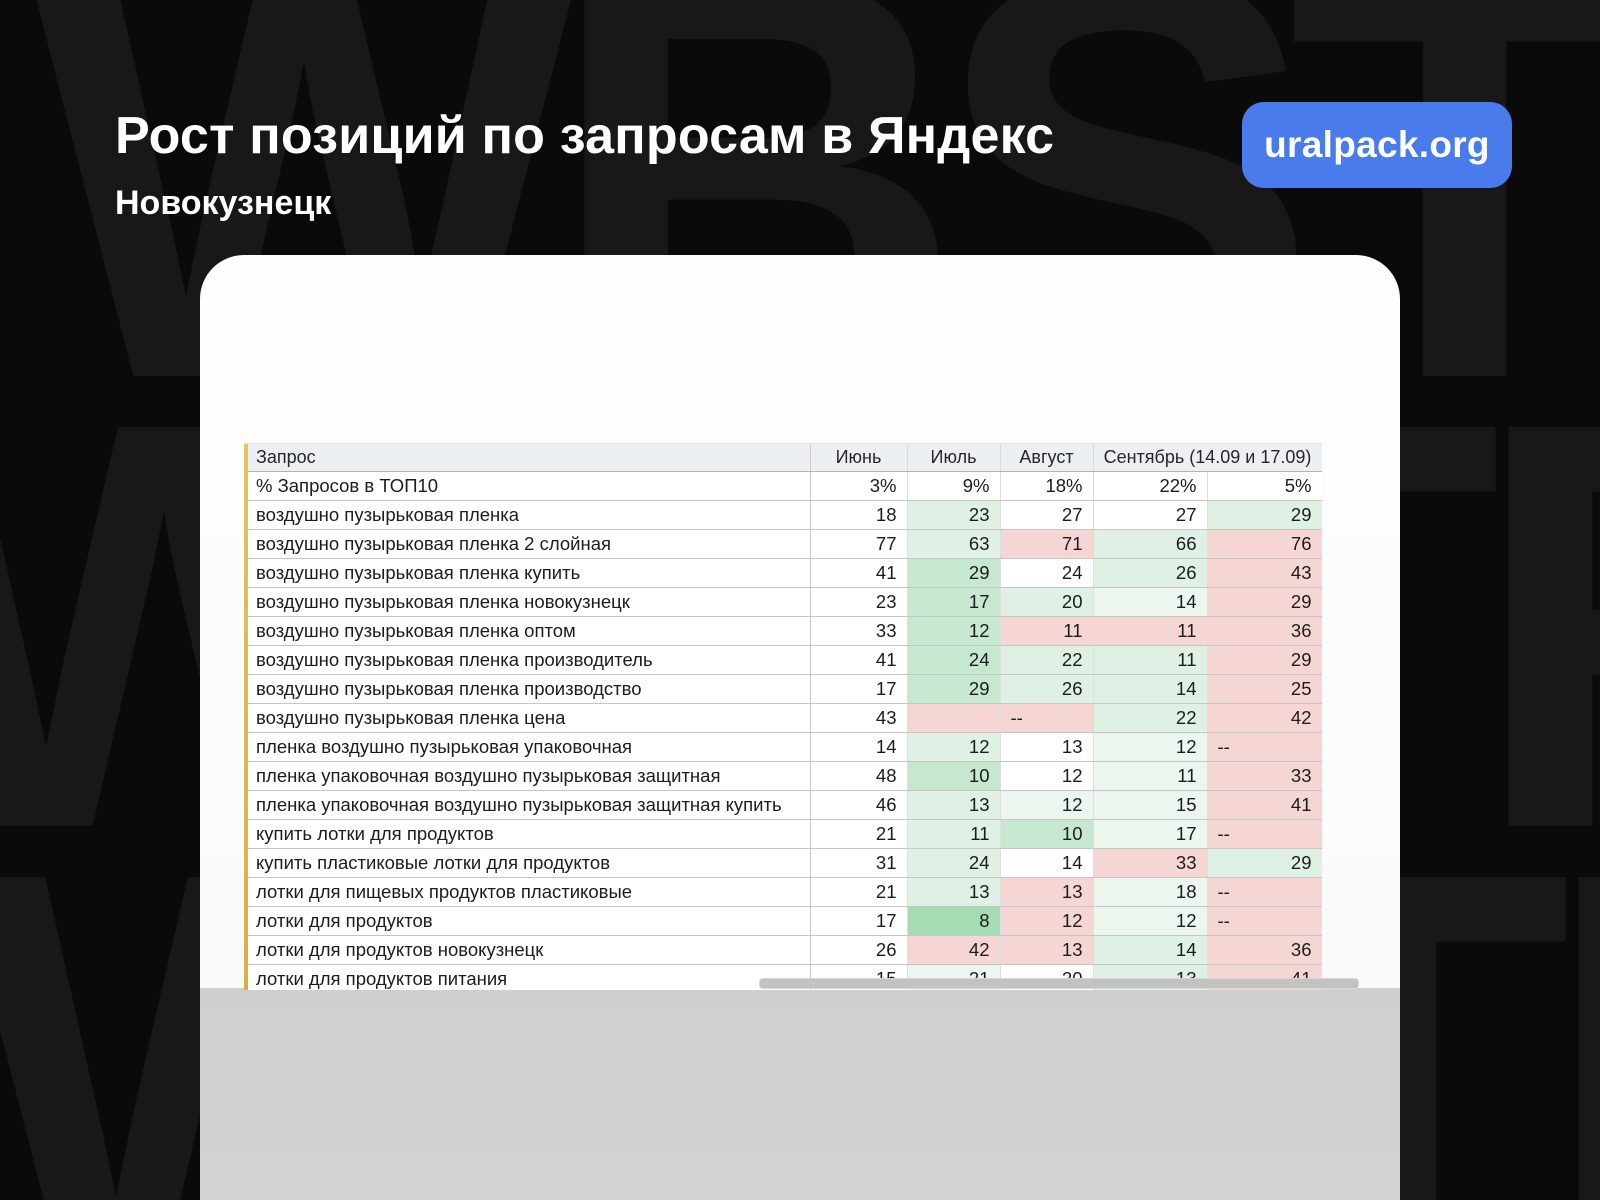  I want to click on query-cell: воздушно пузырьковая пленка купить, so click(529, 573).